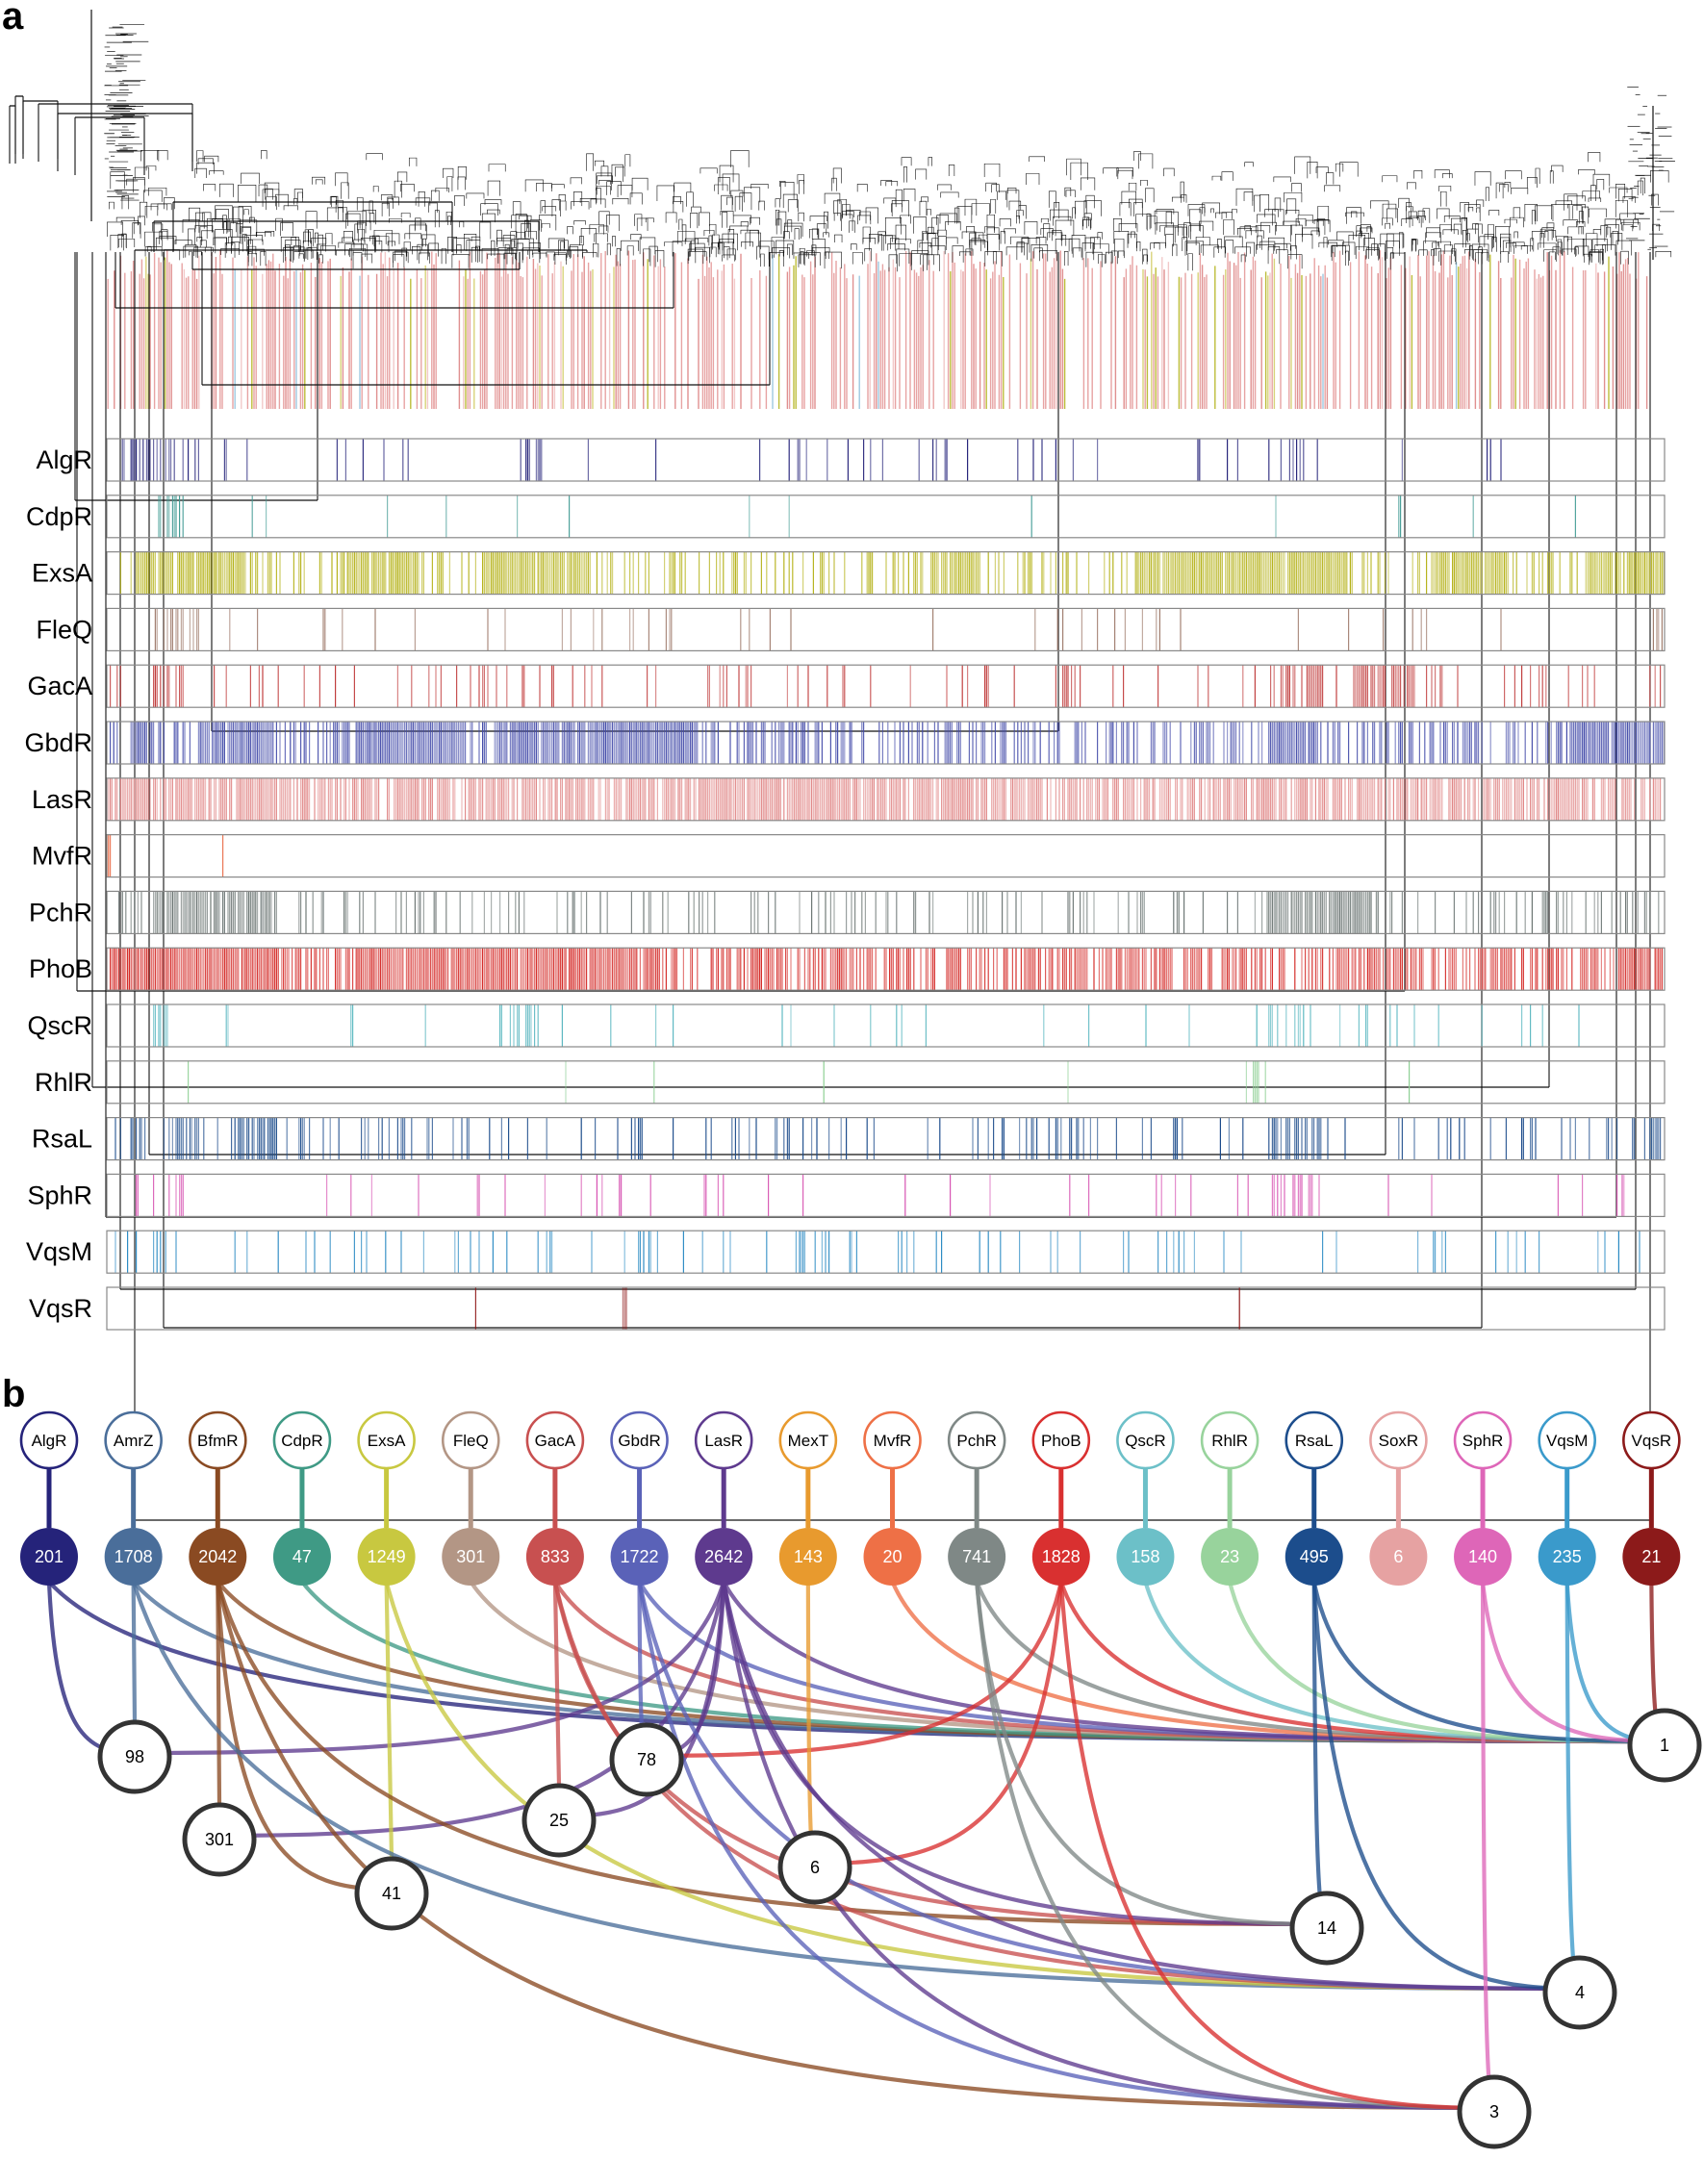 Image resolution: width=1704 pixels, height=2184 pixels. Describe the element at coordinates (1567, 1556) in the screenshot. I see `regulator-count: 235` at that location.